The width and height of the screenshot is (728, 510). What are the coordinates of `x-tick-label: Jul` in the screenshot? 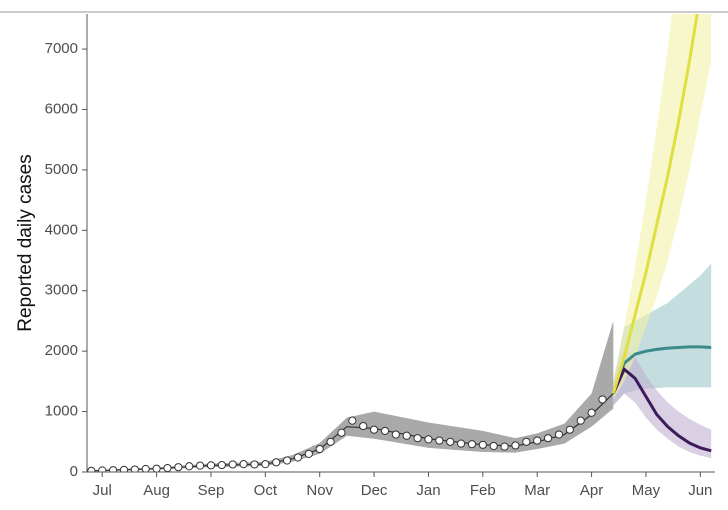 It's located at (102, 490).